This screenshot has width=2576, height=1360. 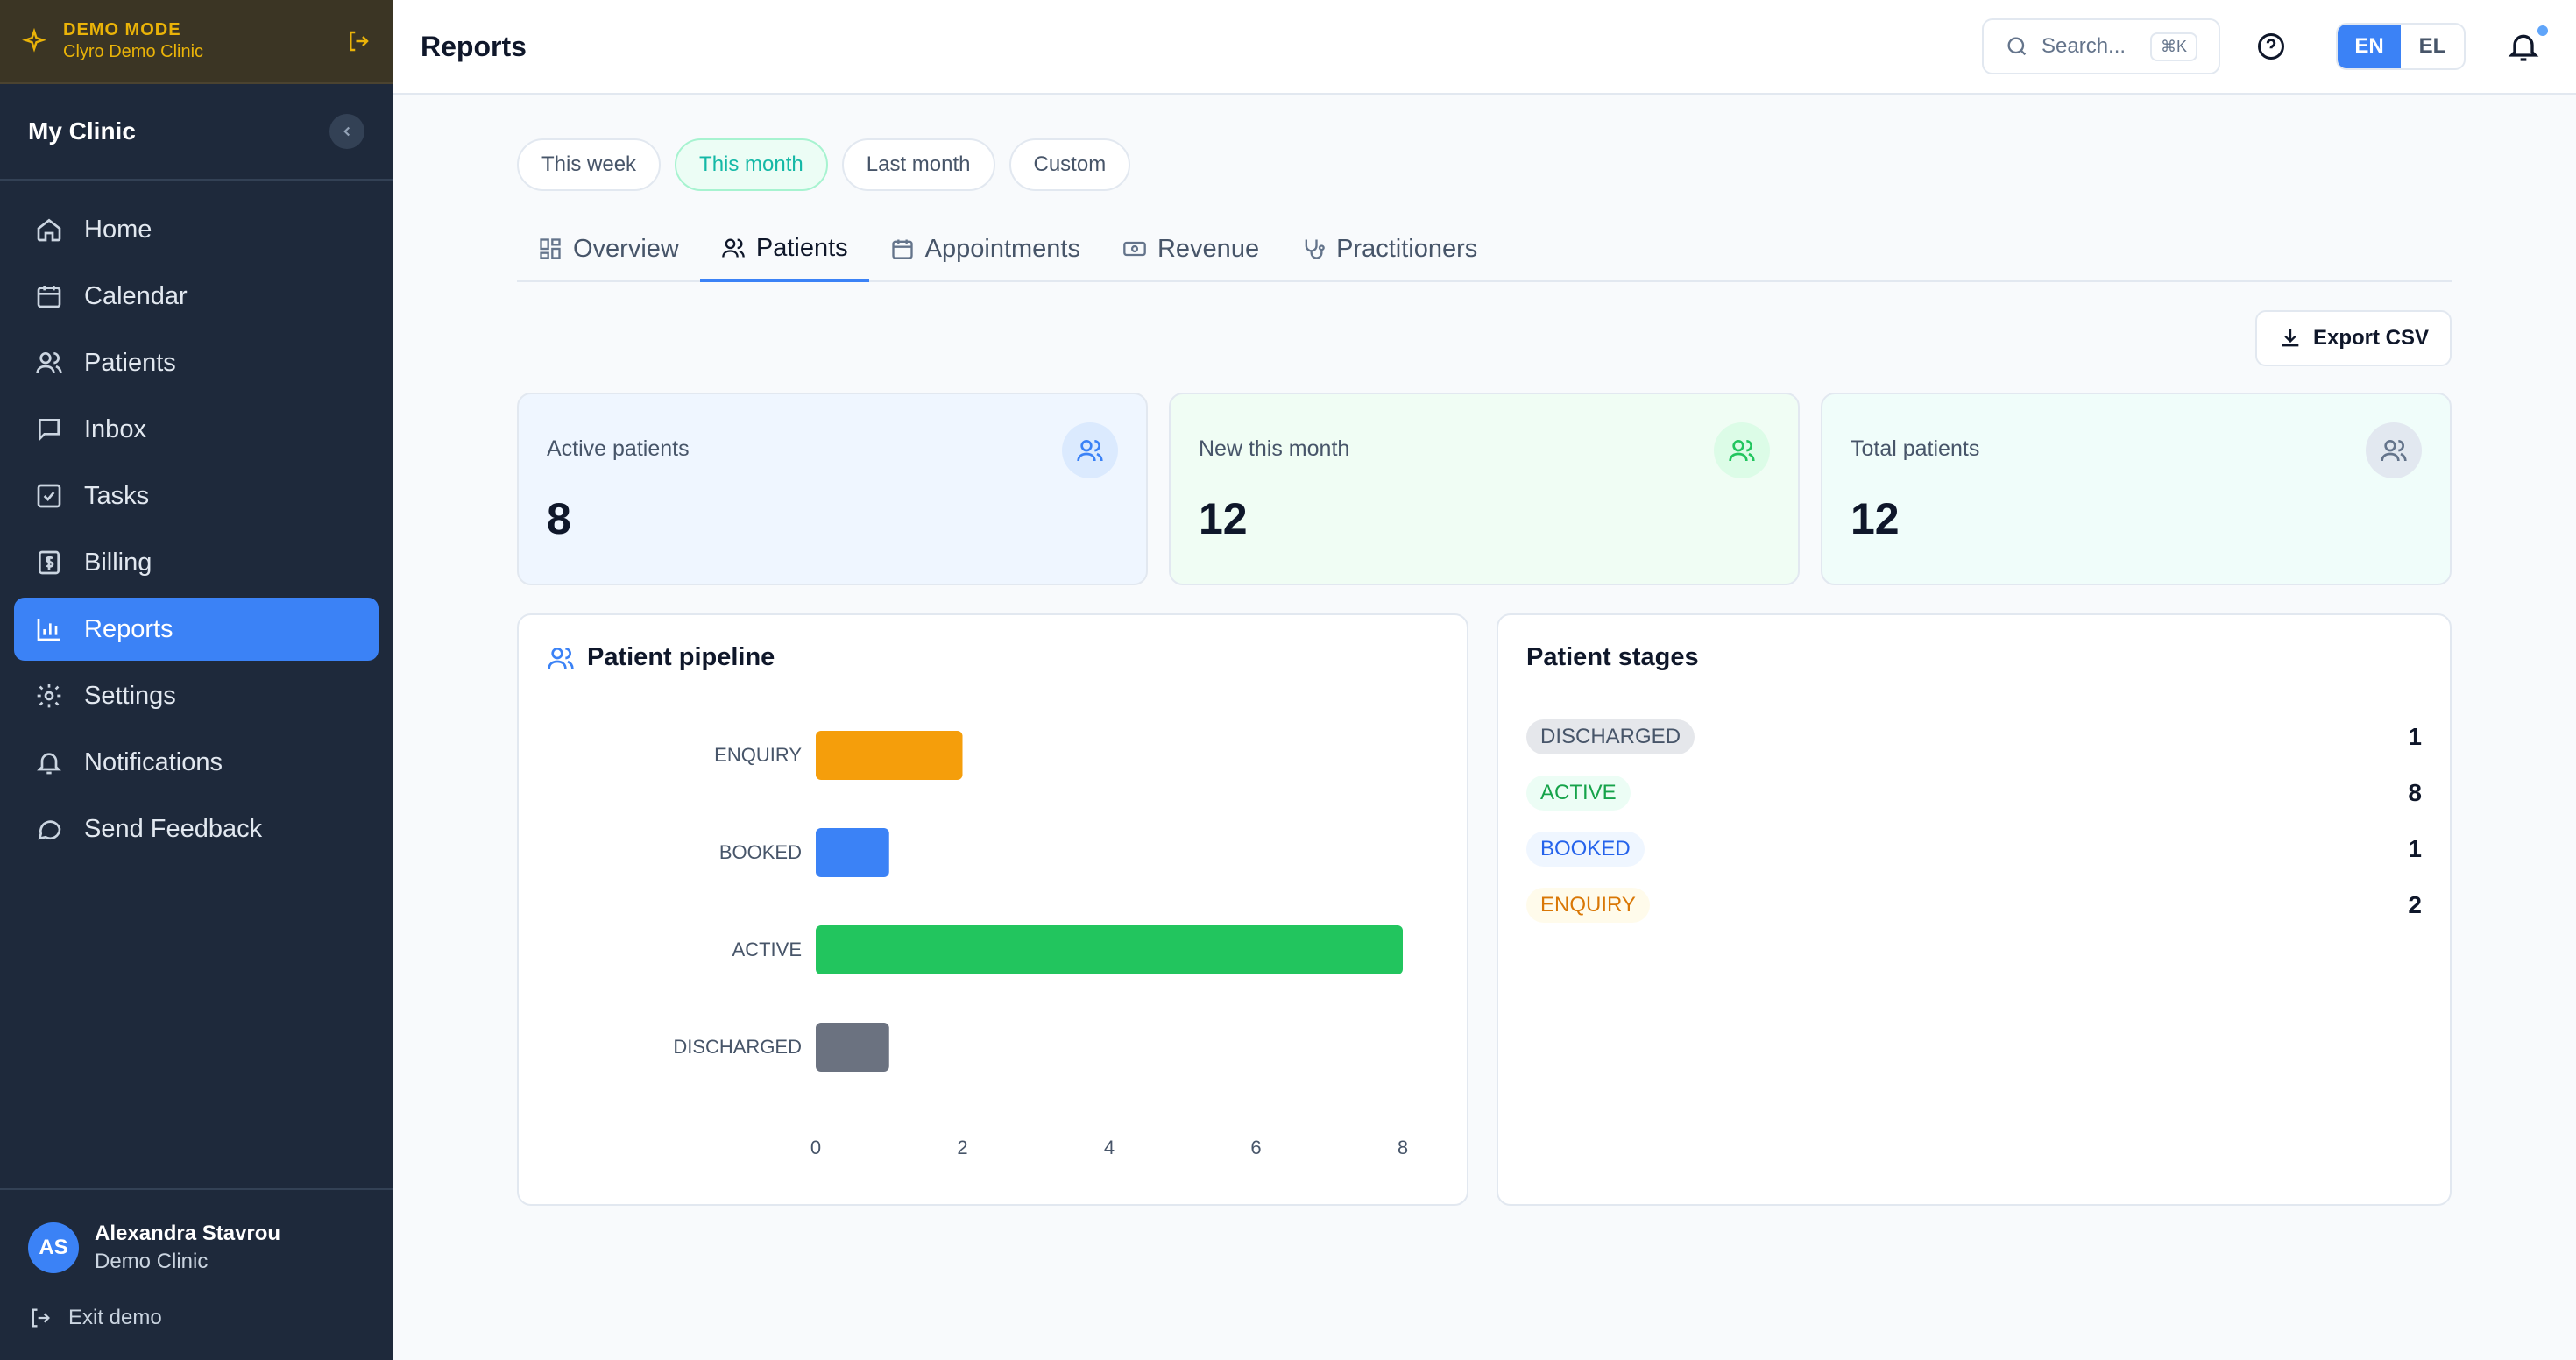 What do you see at coordinates (2415, 792) in the screenshot?
I see `stage-count: 8` at bounding box center [2415, 792].